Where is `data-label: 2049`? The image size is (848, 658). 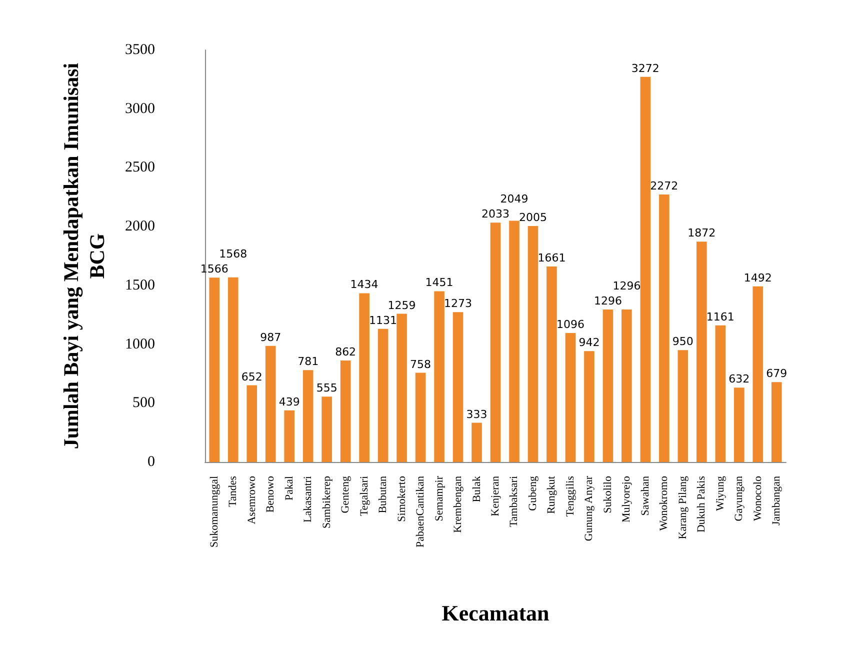 data-label: 2049 is located at coordinates (514, 199).